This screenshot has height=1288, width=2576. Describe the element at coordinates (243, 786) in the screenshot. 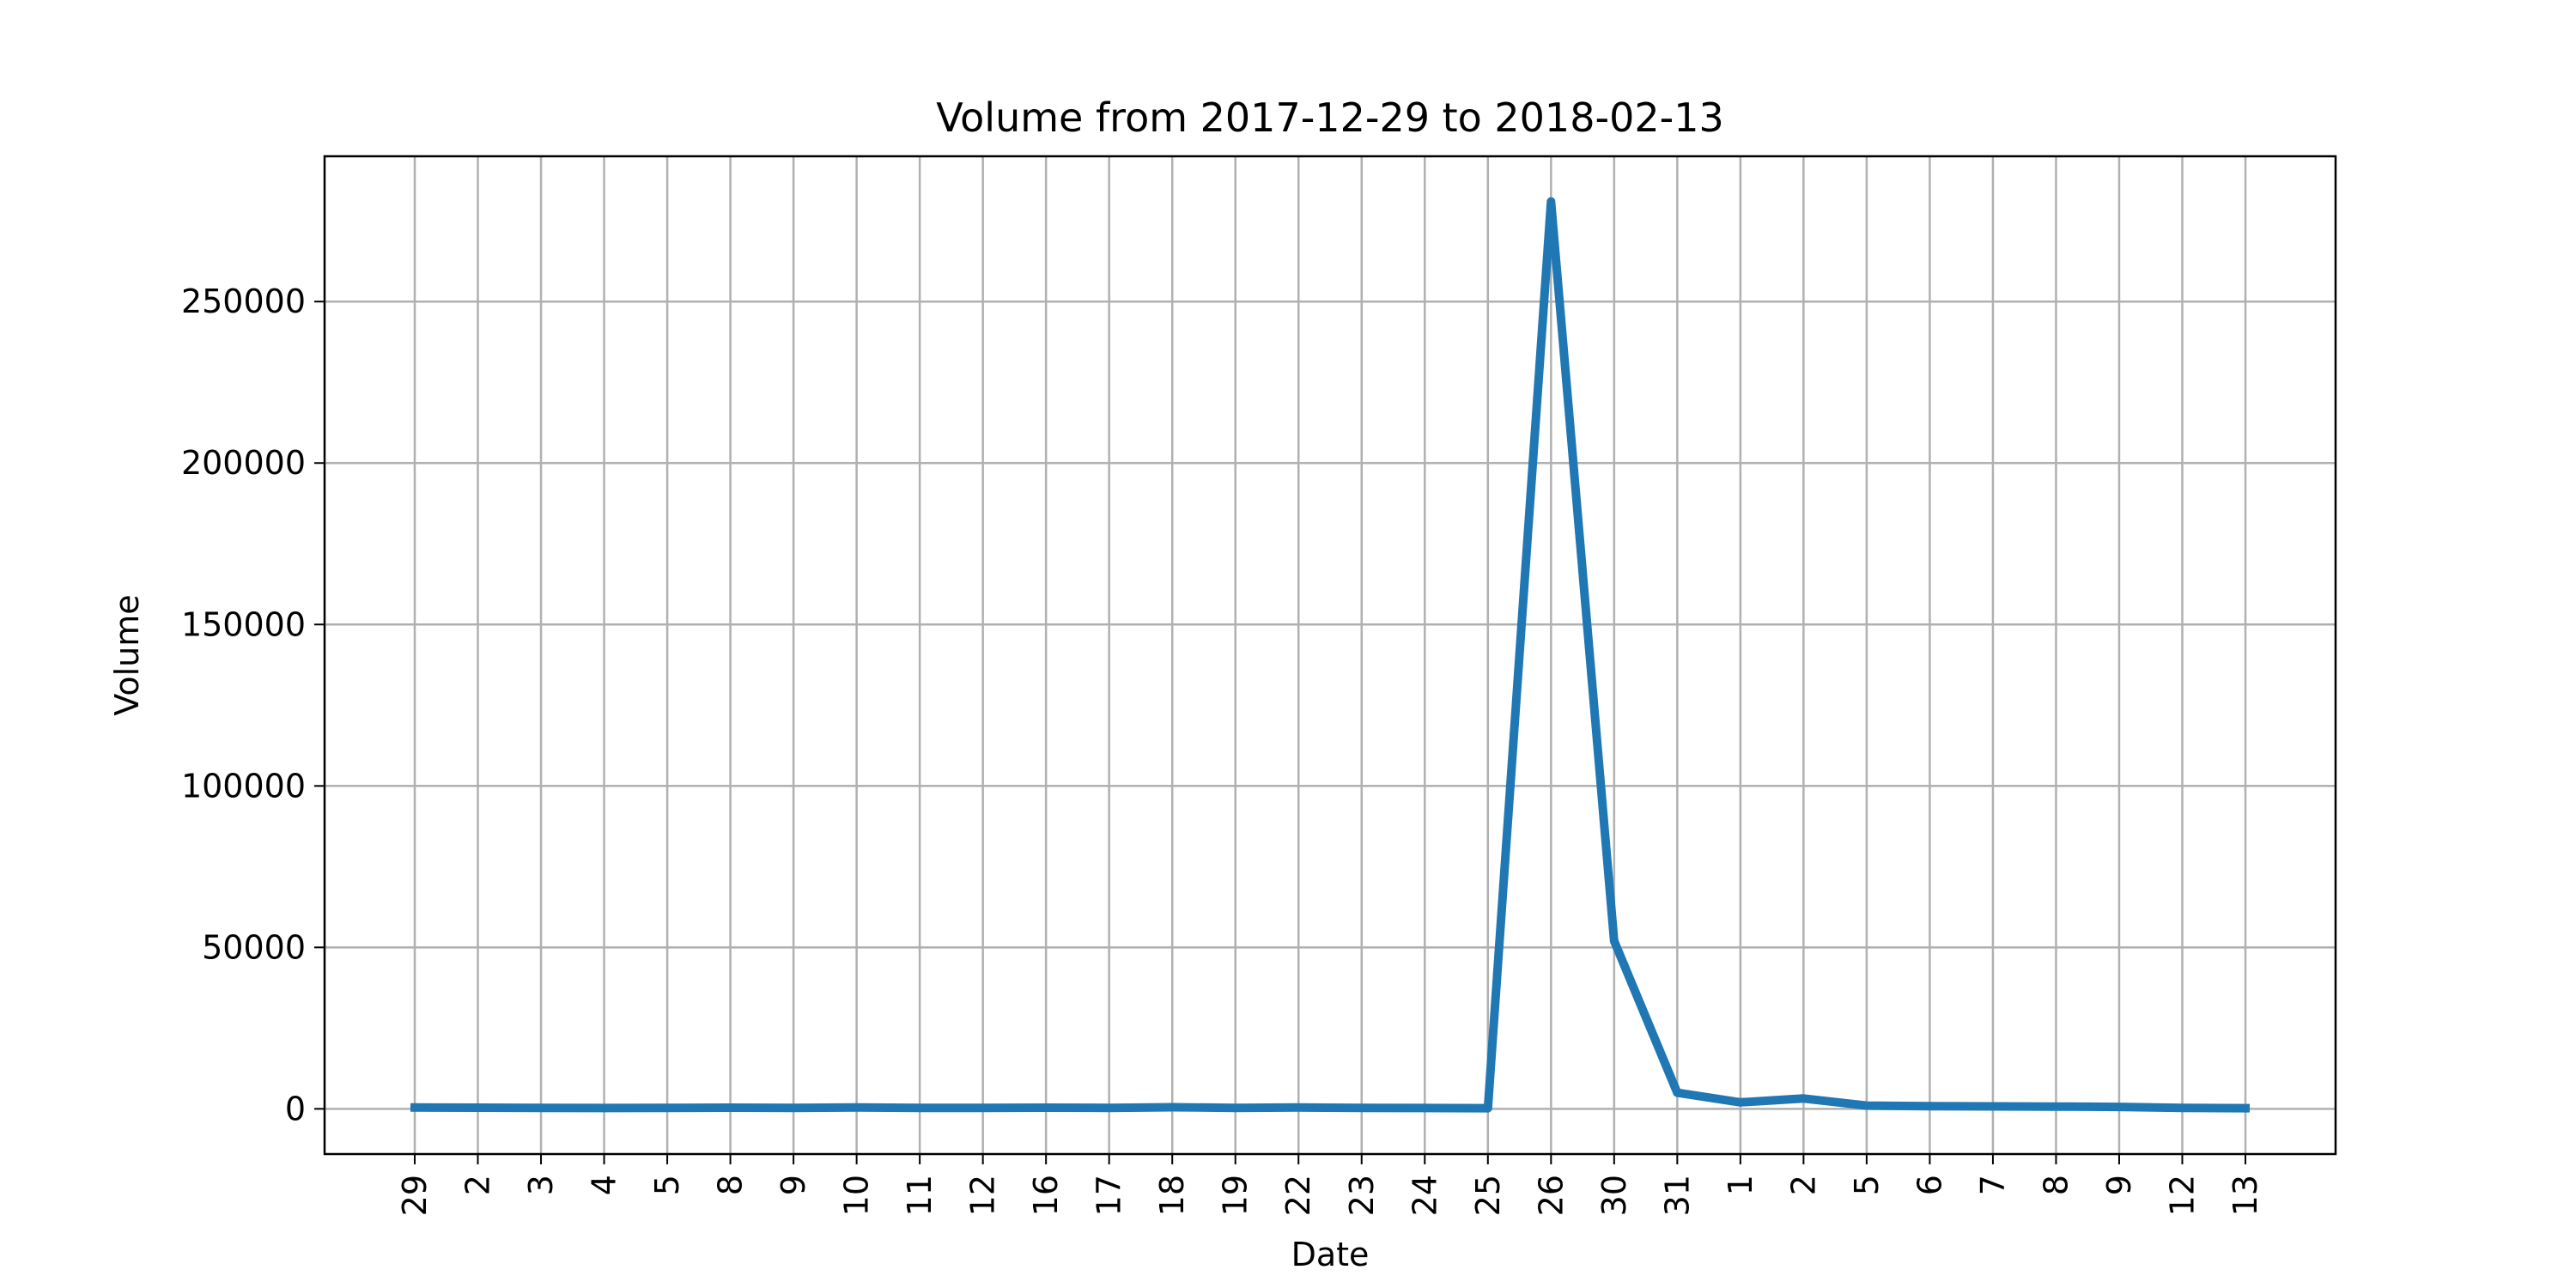

I see `y-tick-label: 100000` at that location.